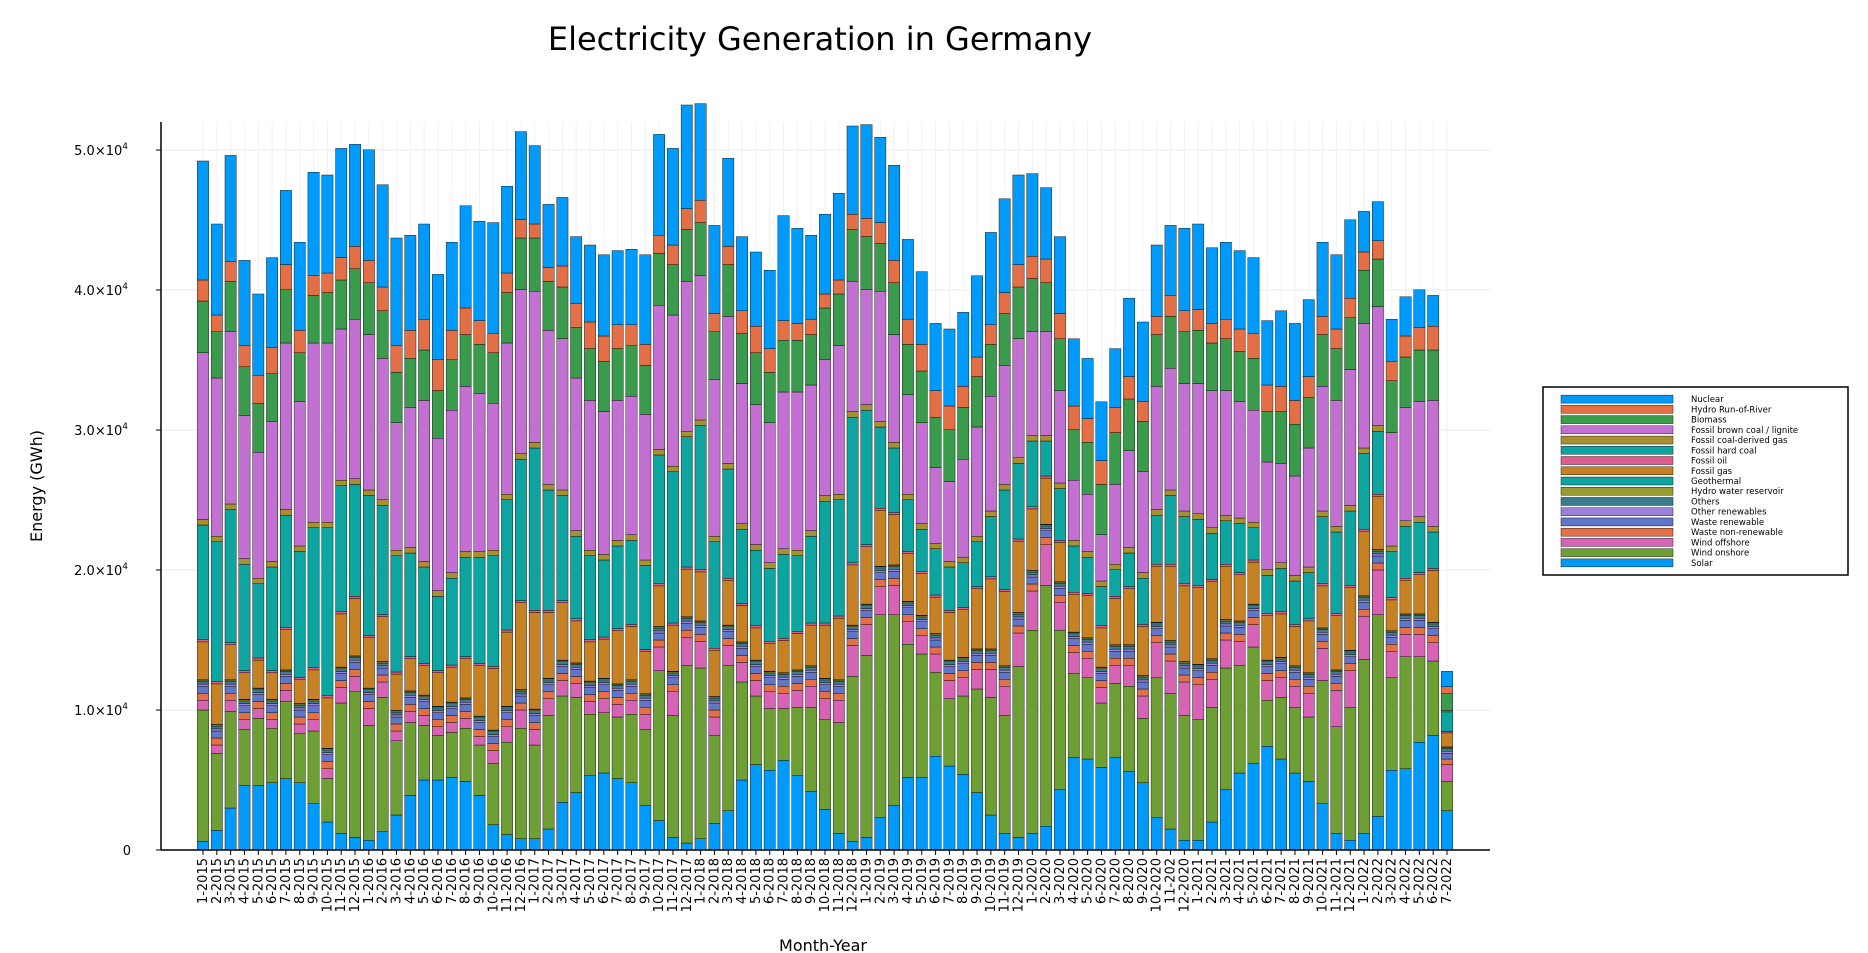 Image resolution: width=1868 pixels, height=953 pixels. What do you see at coordinates (258, 881) in the screenshot?
I see `x-tick-label: 5-2015` at bounding box center [258, 881].